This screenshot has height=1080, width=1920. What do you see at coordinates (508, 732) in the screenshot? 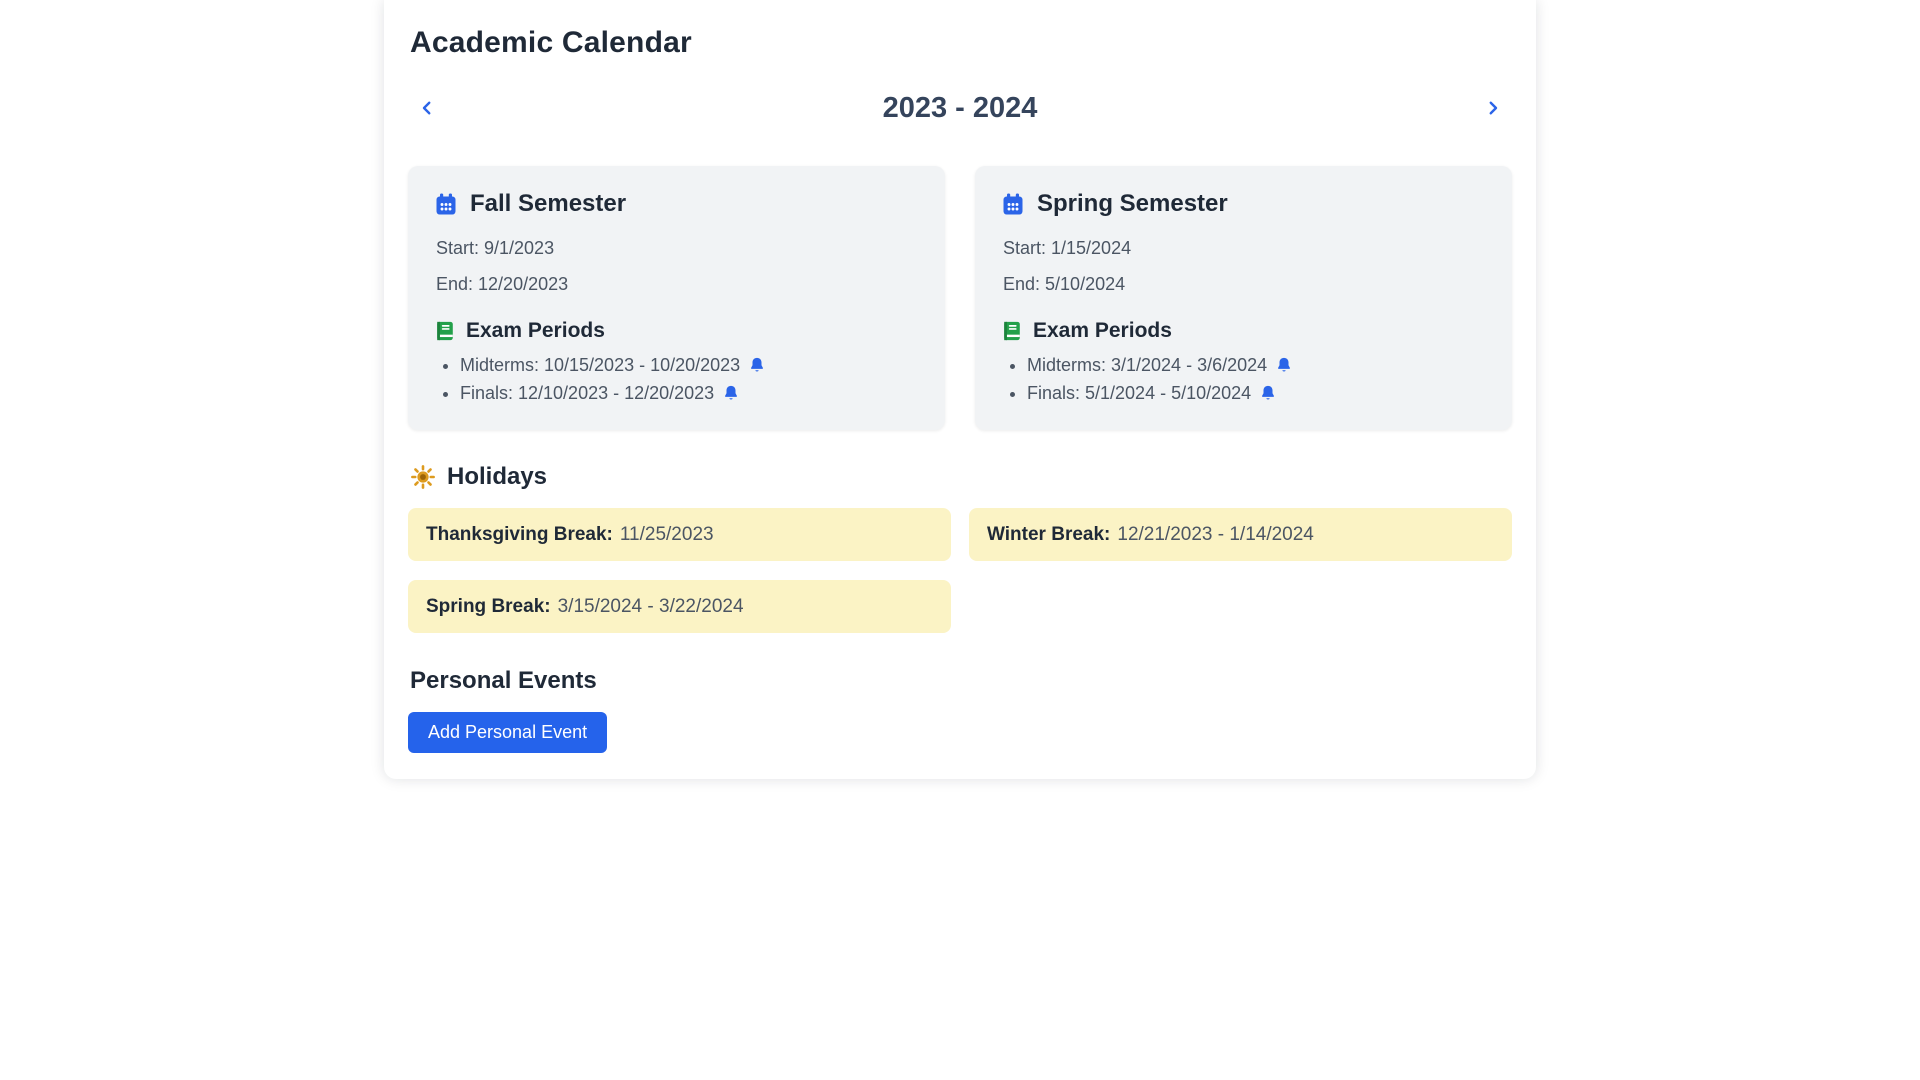
I see `add-personal-event-button: Add Personal Event` at bounding box center [508, 732].